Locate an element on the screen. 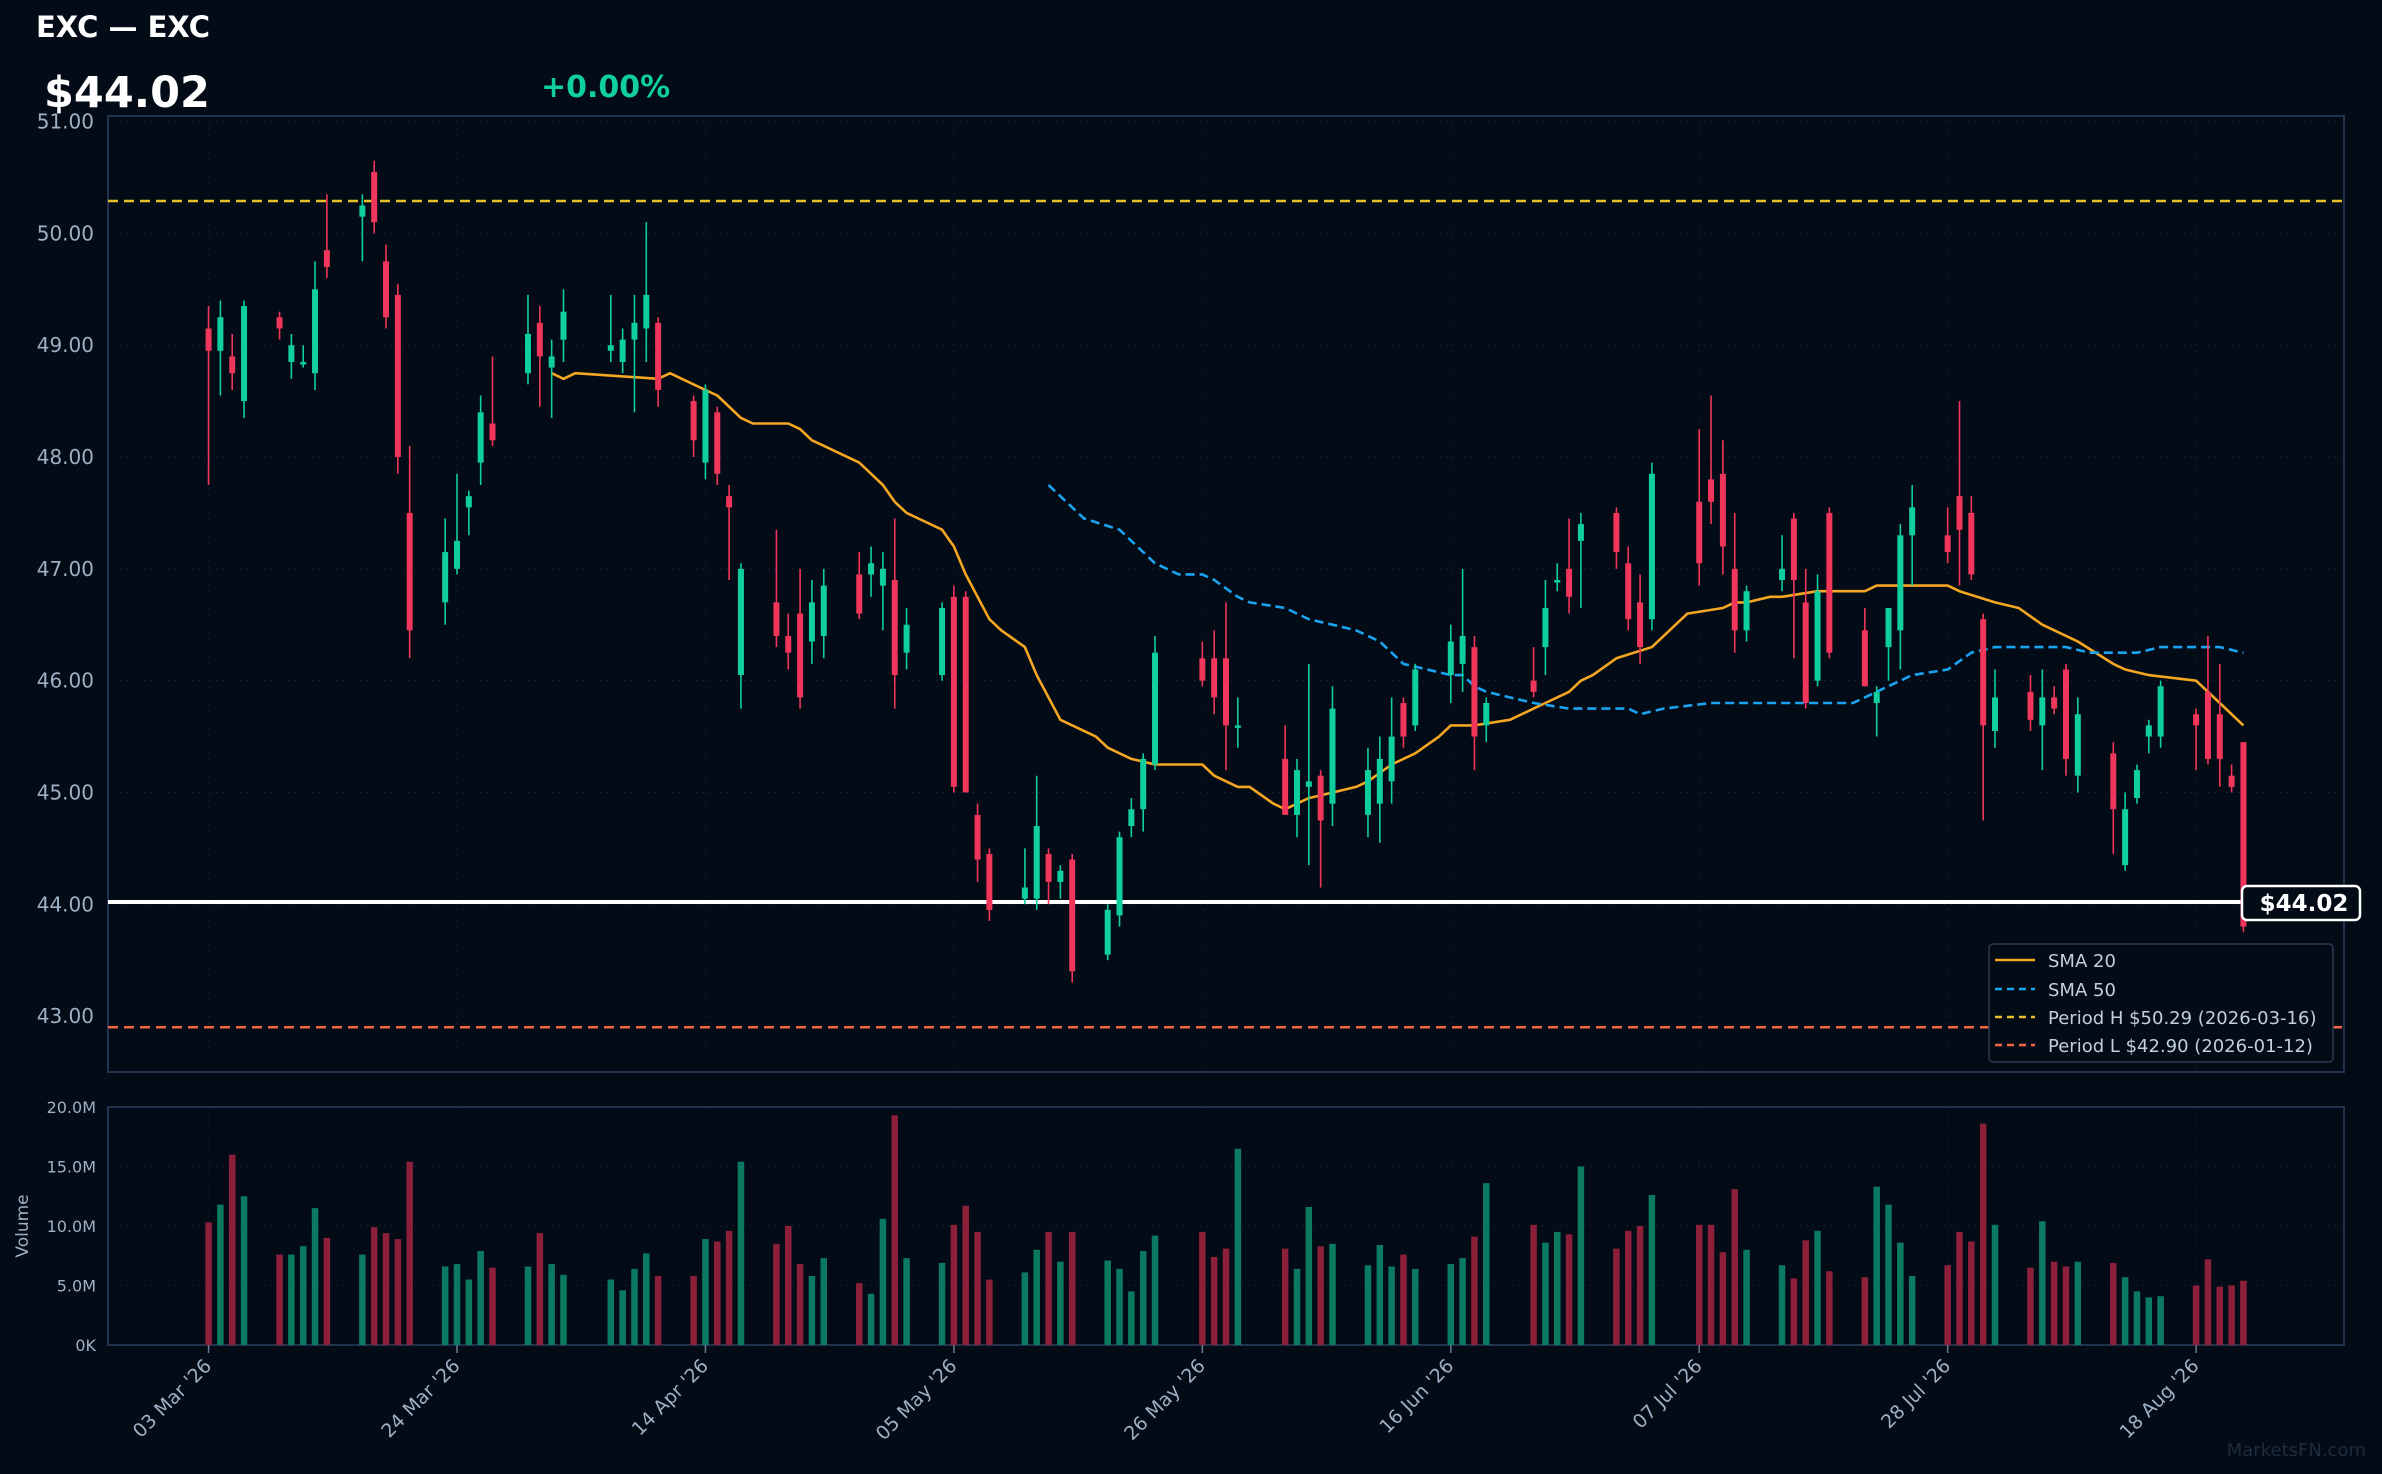 This screenshot has width=2382, height=1474. volume-tick-label: 5.0M is located at coordinates (76, 1286).